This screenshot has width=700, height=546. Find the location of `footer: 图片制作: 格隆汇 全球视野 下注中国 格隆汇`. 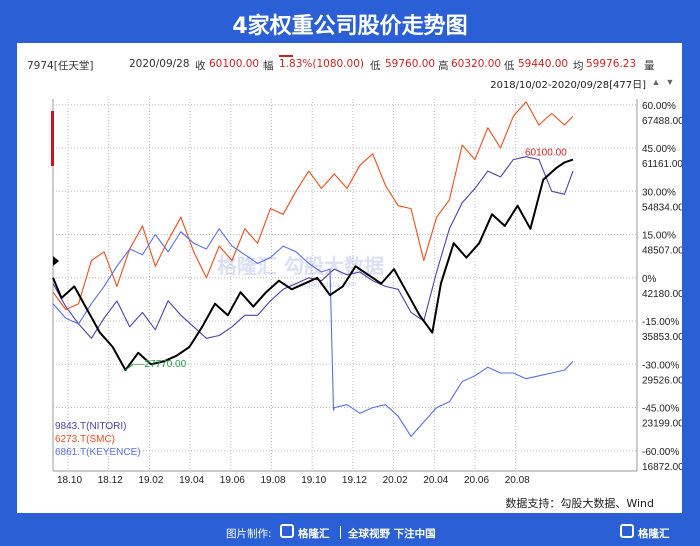

footer: 图片制作: 格隆汇 全球视野 下注中国 格隆汇 is located at coordinates (350, 531).